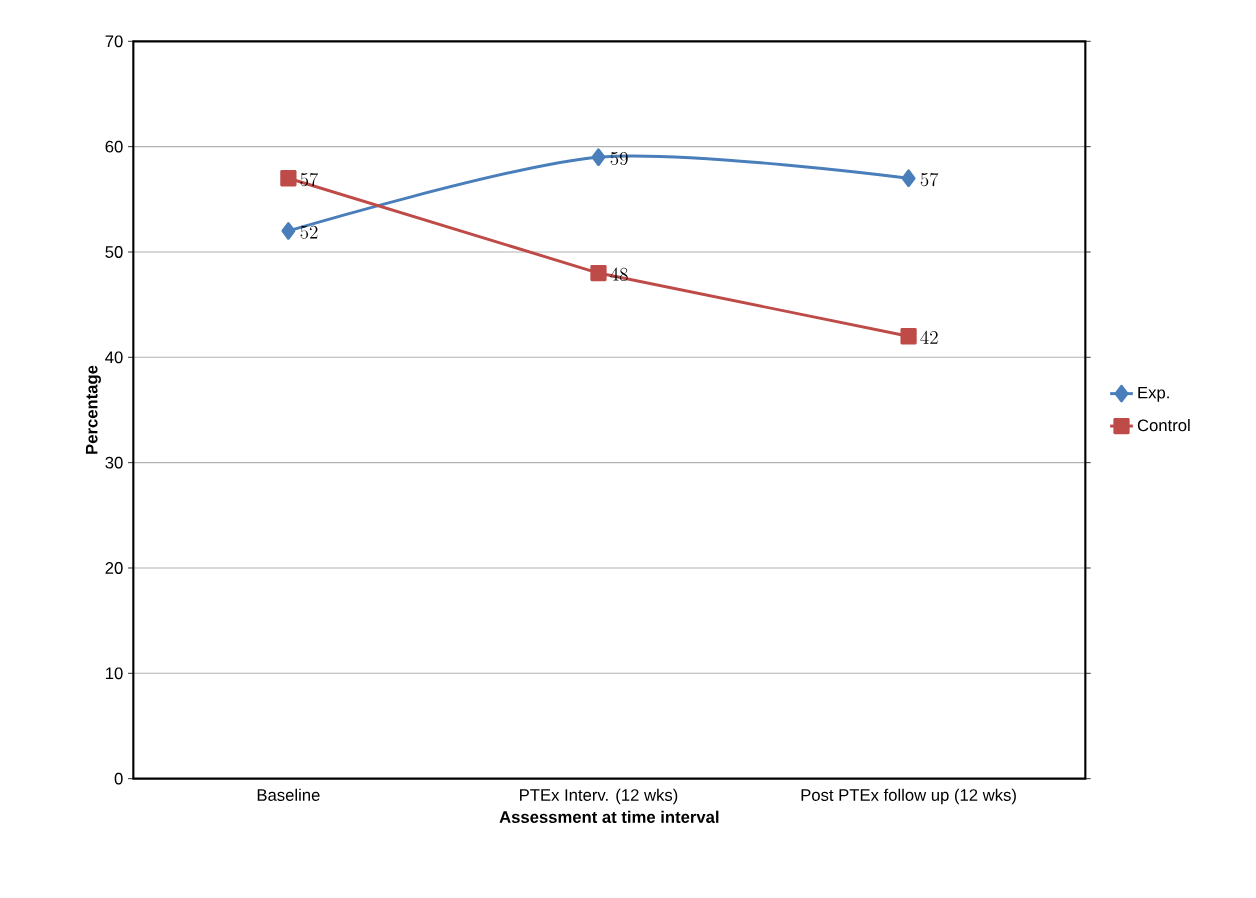  What do you see at coordinates (908, 796) in the screenshot?
I see `x-tick-label: Post PTEx follow up (12 wks)` at bounding box center [908, 796].